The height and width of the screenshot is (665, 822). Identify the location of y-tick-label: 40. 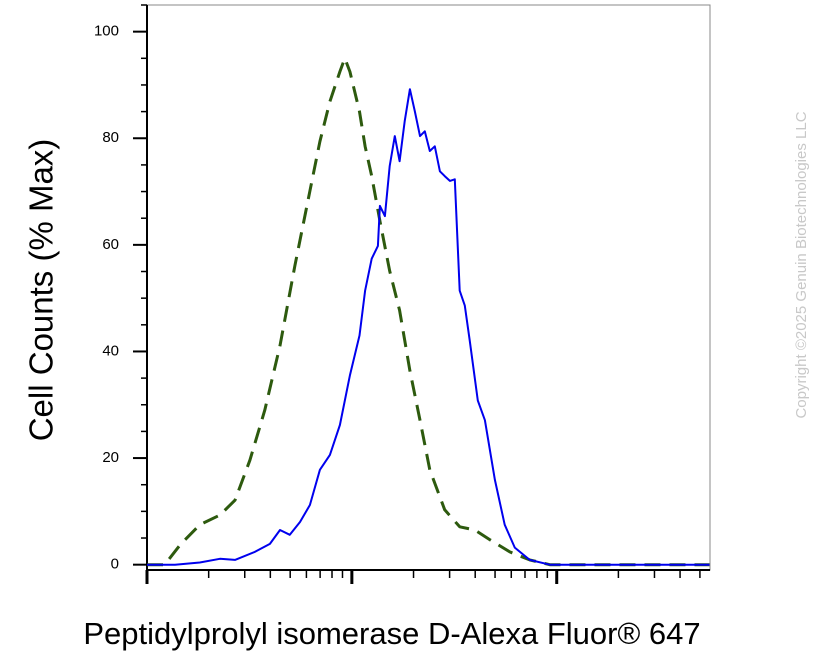
(110, 350).